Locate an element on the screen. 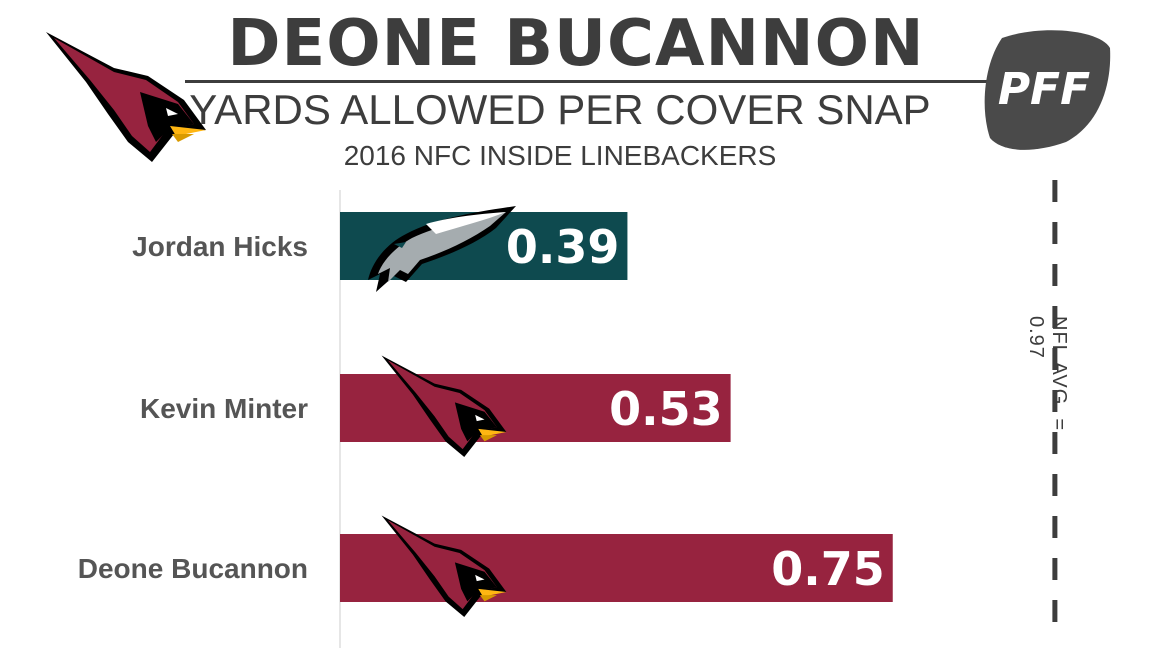 This screenshot has width=1152, height=648. bar-value-label: 0.39 is located at coordinates (563, 247).